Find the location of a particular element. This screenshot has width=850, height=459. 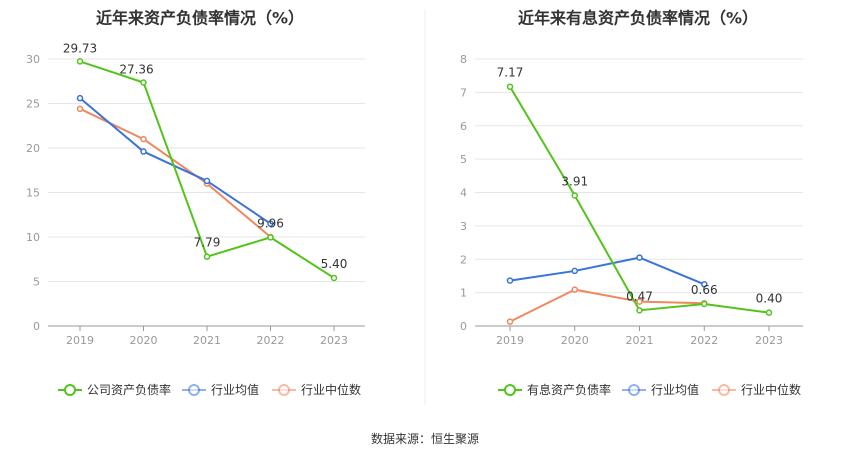

data-label: 7.79 is located at coordinates (207, 243).